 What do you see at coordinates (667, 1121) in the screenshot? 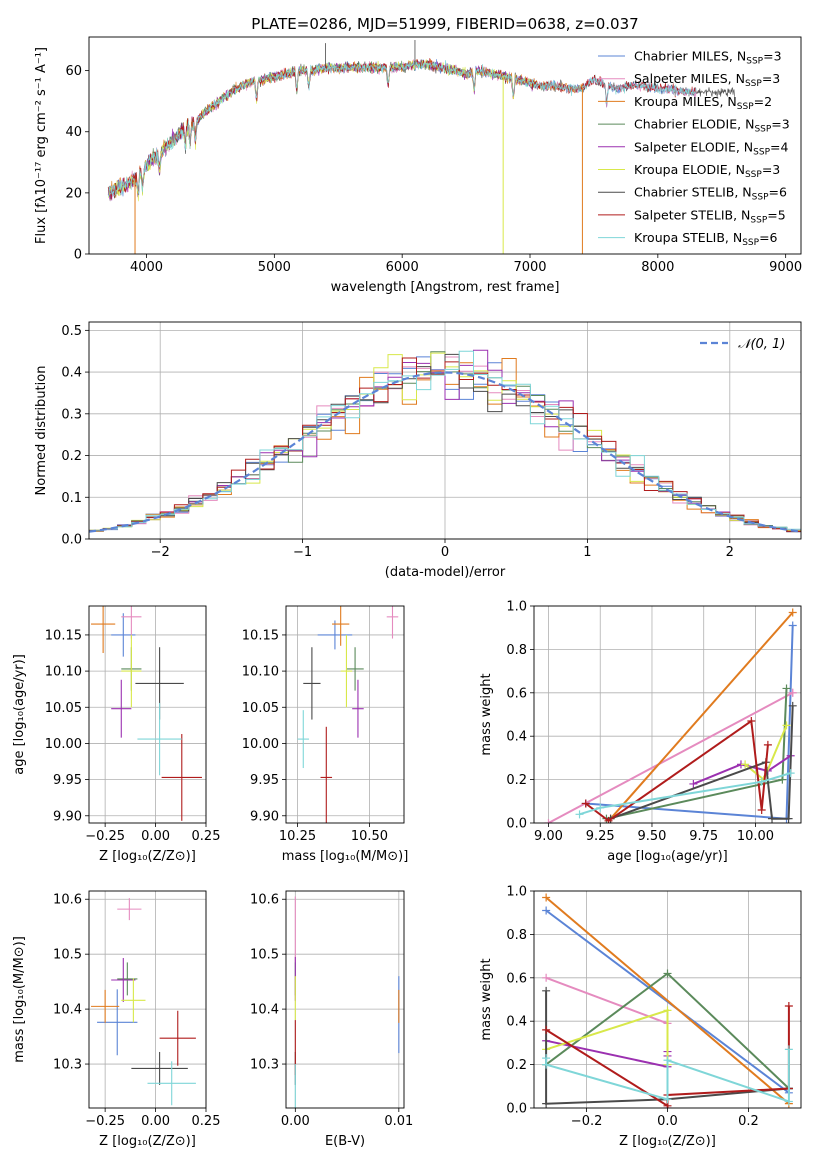
I see `x-tick-label: 0.0` at bounding box center [667, 1121].